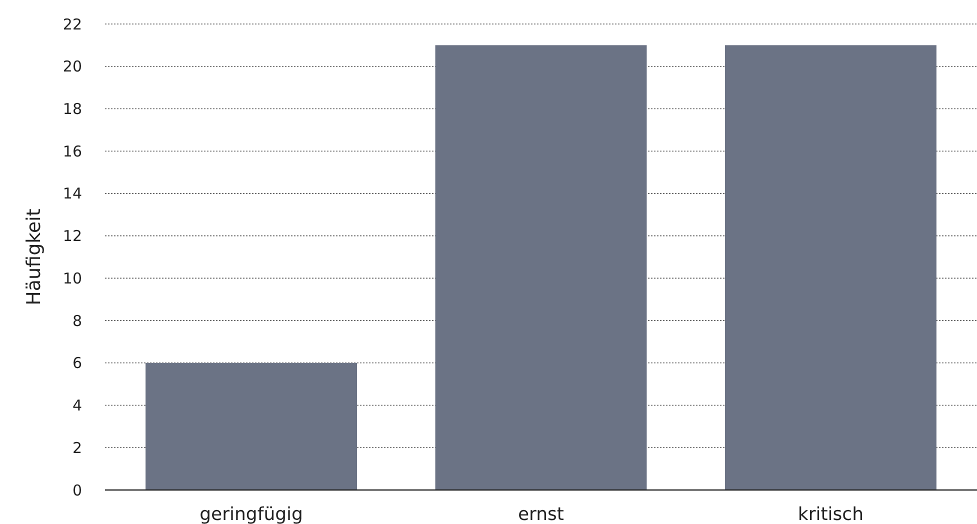 This screenshot has width=977, height=524. Describe the element at coordinates (77, 363) in the screenshot. I see `y-tick-label: 6` at that location.